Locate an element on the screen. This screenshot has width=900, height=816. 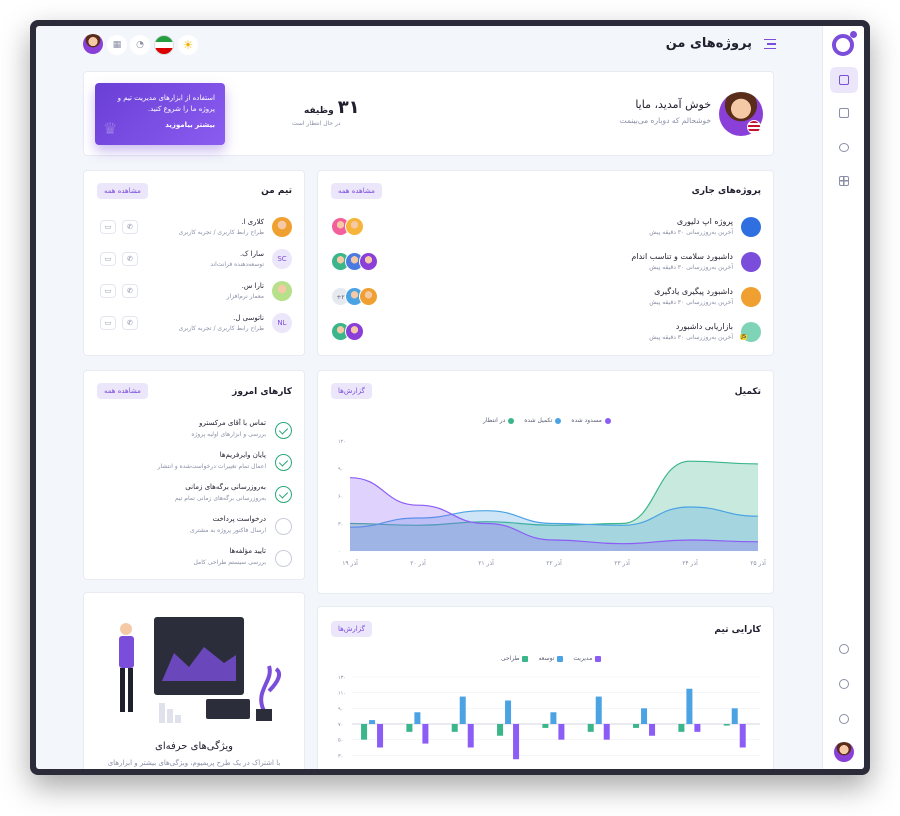
y-tick-label: ۷۰ is located at coordinates (340, 725).